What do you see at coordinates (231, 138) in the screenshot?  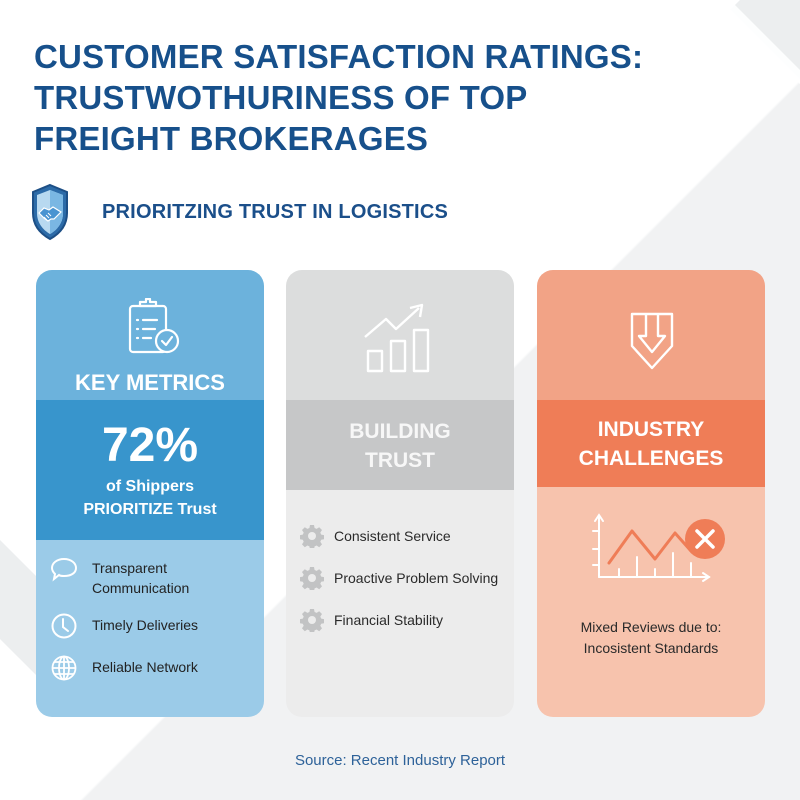 I see `title-line-3: FREIGHT BROKERAGES` at bounding box center [231, 138].